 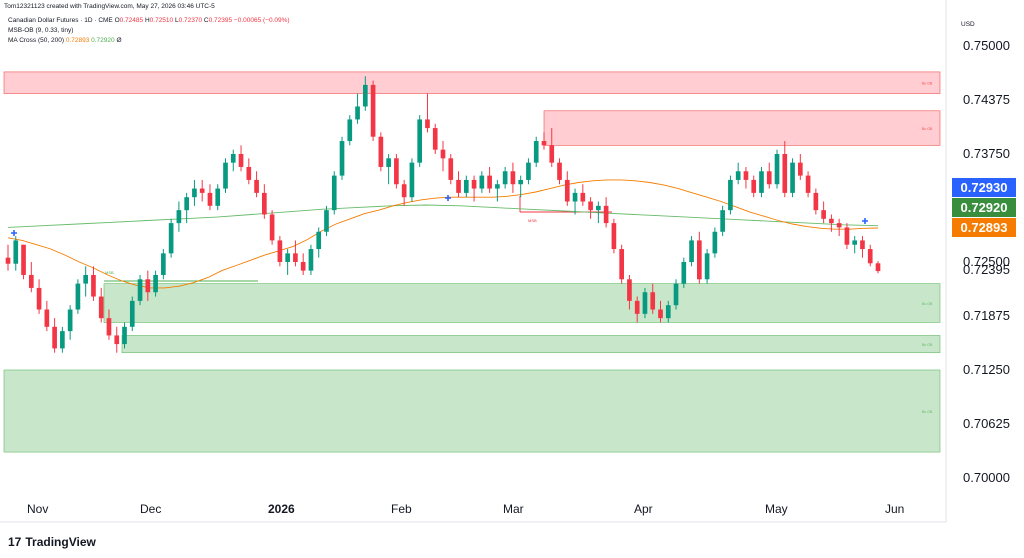 What do you see at coordinates (147, 20) in the screenshot?
I see `ohlc-high-label: H` at bounding box center [147, 20].